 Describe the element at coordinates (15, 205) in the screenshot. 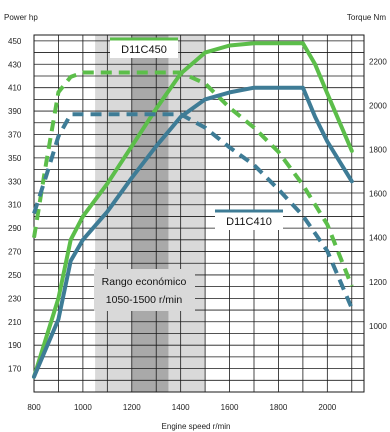

I see `left-tick-label: 310` at that location.